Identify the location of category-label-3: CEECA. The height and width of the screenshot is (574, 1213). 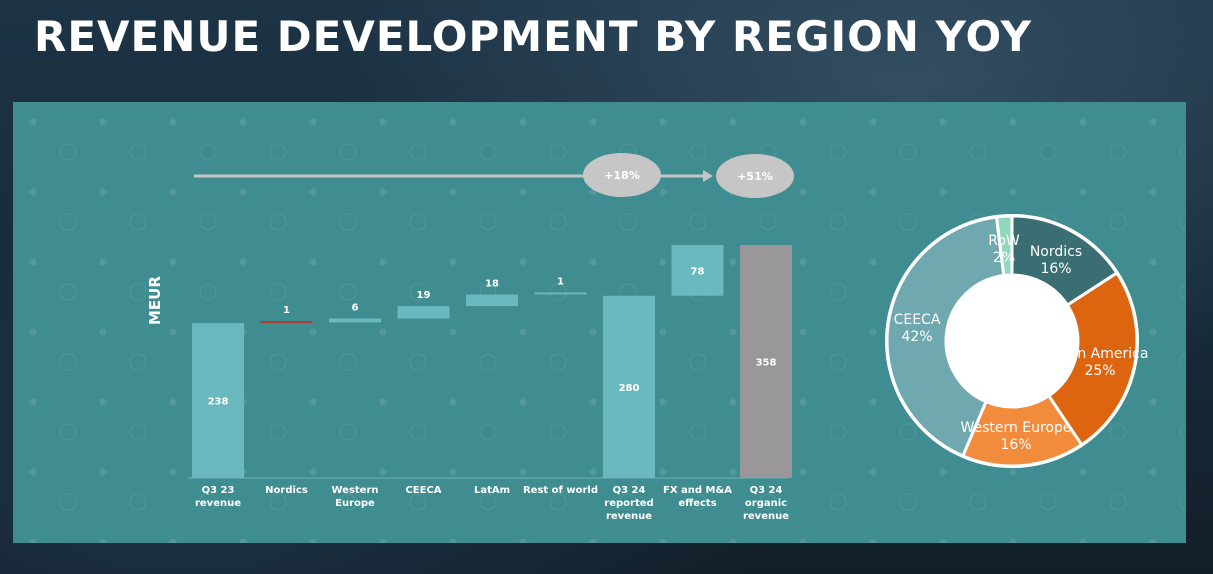
(423, 490).